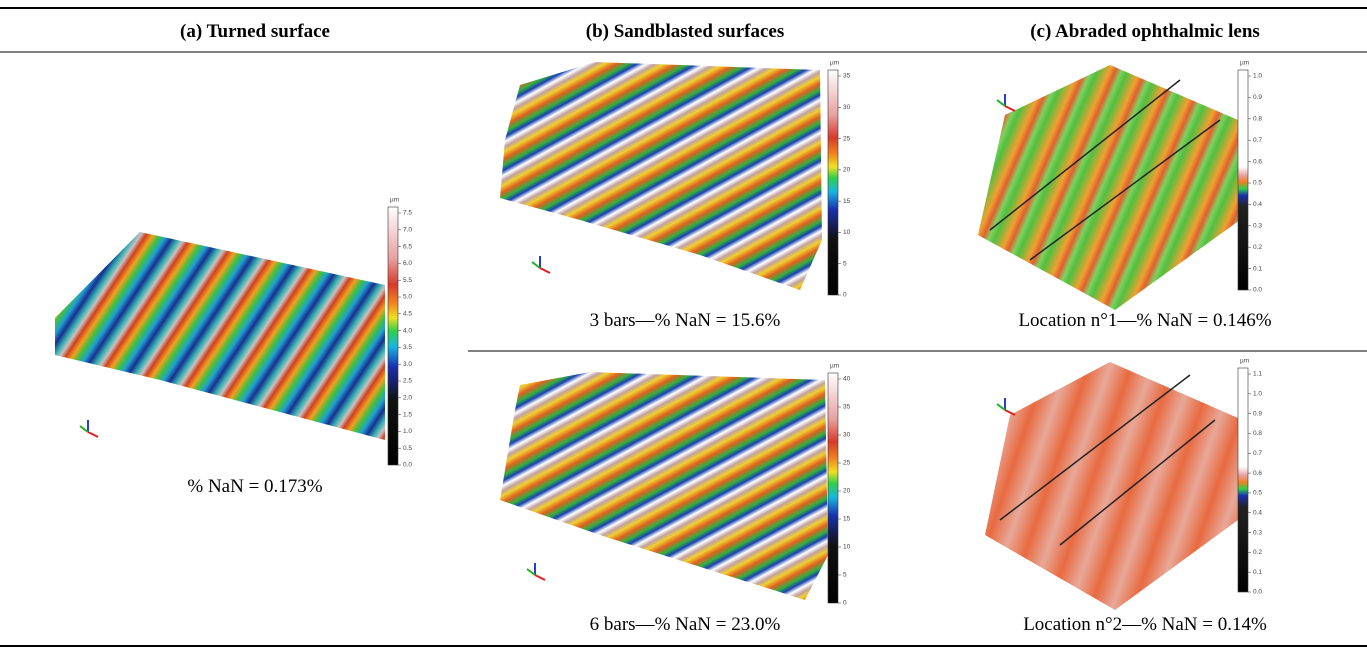  Describe the element at coordinates (407, 347) in the screenshot. I see `colorbar-tick-label: 3.5` at that location.